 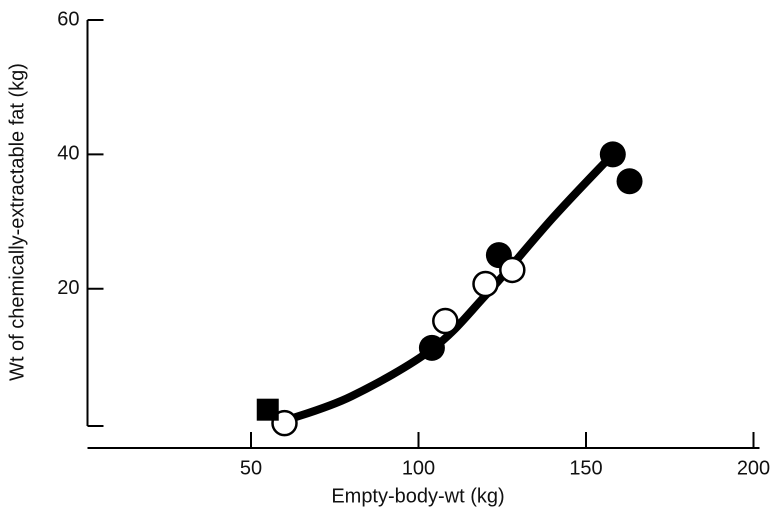 I want to click on x-tick-label: 100, so click(x=418, y=468).